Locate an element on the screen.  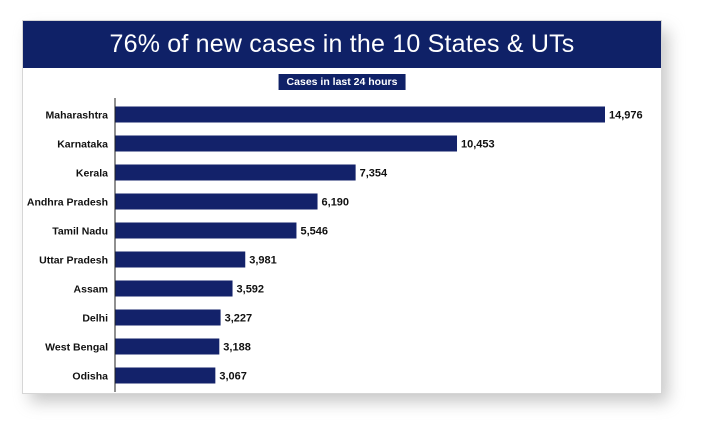
chart-subtitle: Cases in last 24 hours is located at coordinates (342, 82).